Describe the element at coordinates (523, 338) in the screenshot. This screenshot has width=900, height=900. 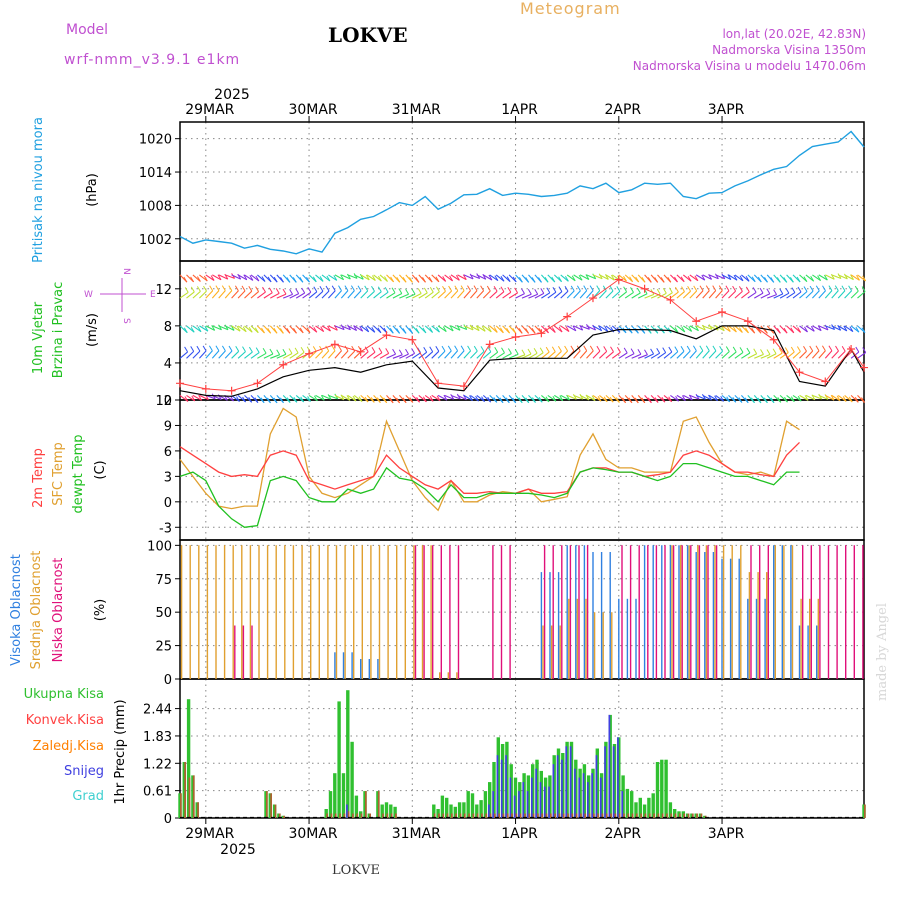
I see `wind-barbs` at that location.